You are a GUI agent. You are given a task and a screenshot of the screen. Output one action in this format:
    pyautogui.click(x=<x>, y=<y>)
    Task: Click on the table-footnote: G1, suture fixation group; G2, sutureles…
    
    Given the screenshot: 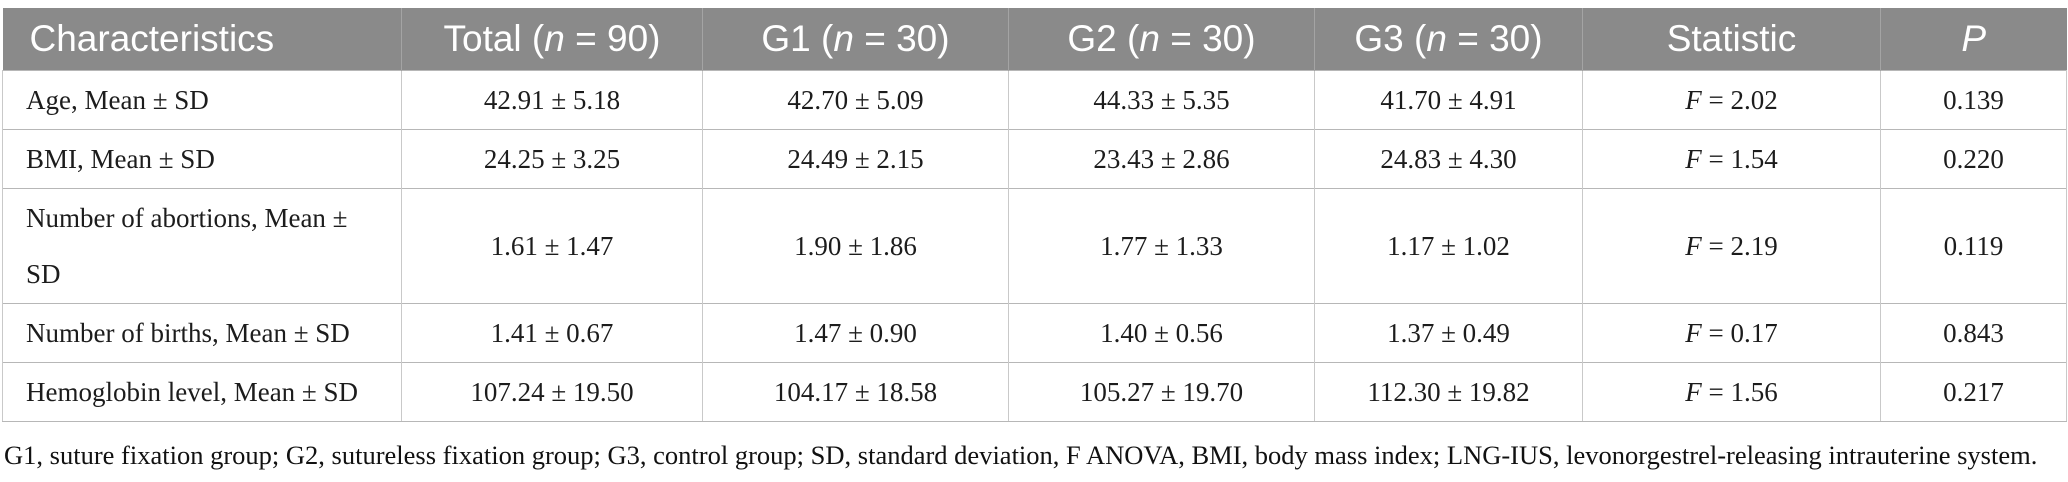 What is the action you would take?
    pyautogui.click(x=1021, y=455)
    